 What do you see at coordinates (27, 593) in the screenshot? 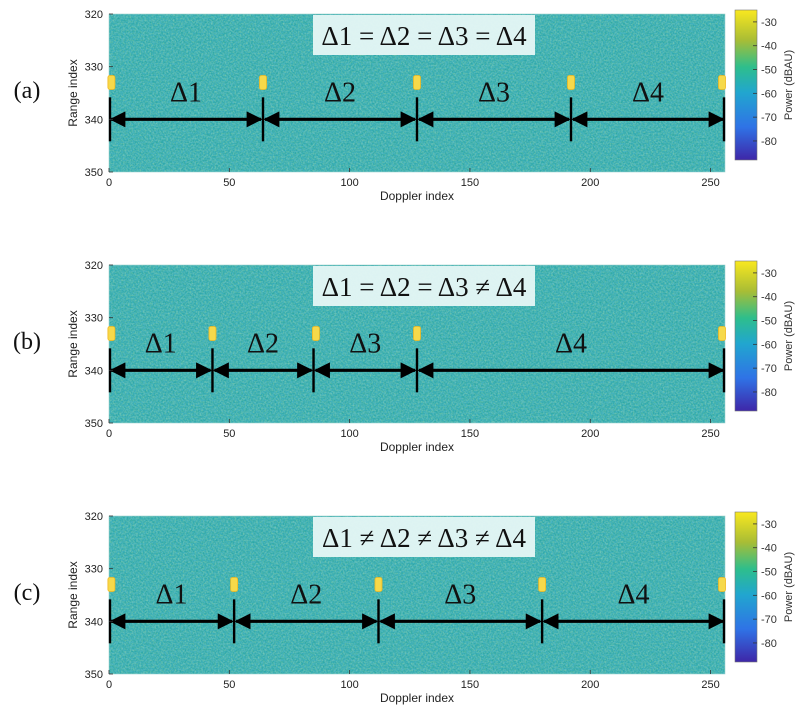
I see `panel-label: (c)` at bounding box center [27, 593].